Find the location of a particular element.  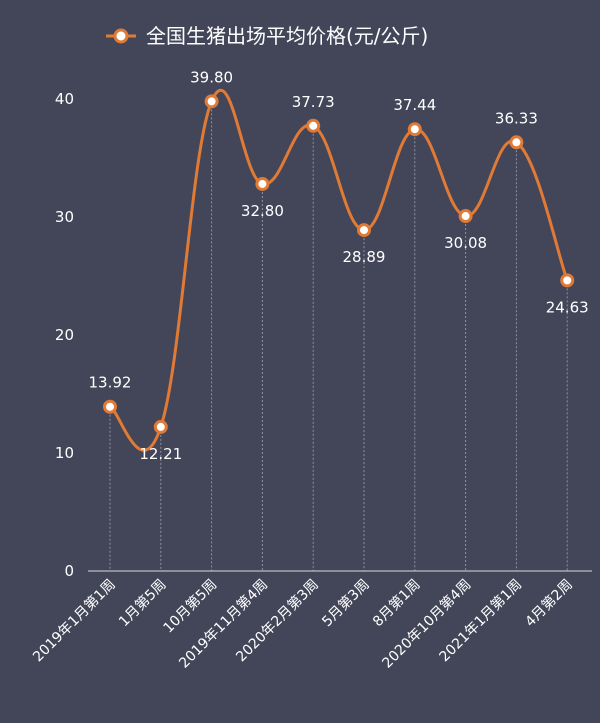

x-tick-label: 2019年1月第1周 is located at coordinates (73, 620).